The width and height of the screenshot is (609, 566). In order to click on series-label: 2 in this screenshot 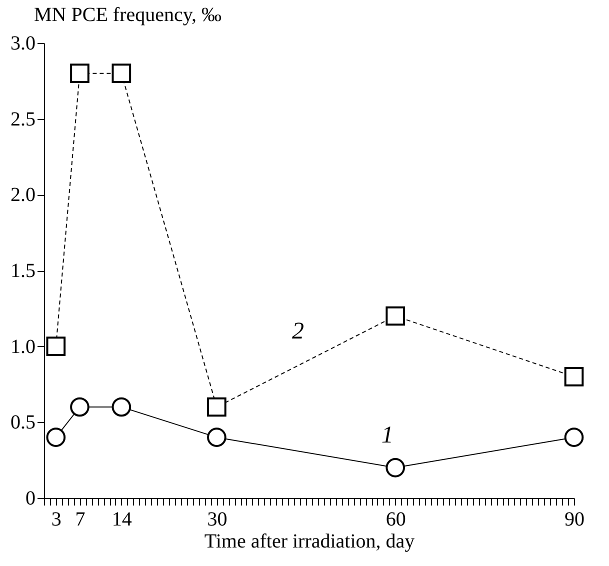, I will do `click(298, 331)`.